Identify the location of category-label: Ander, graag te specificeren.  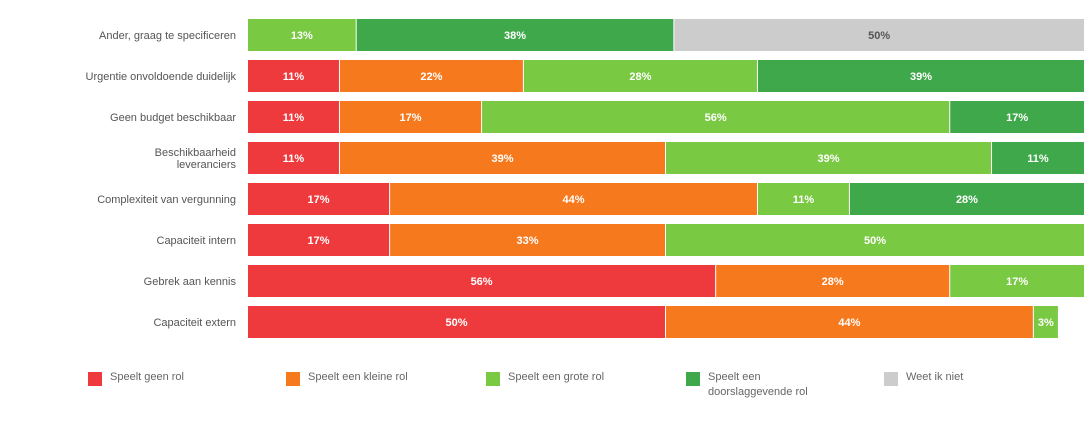
(167, 36).